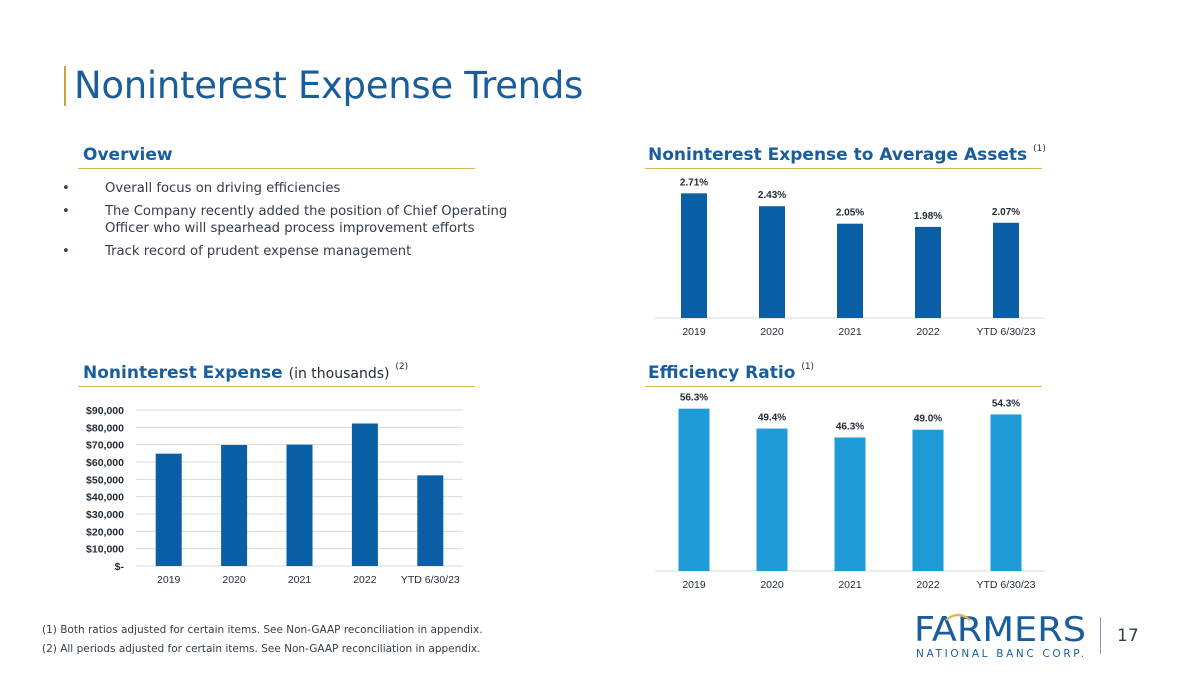 This screenshot has height=675, width=1200. Describe the element at coordinates (838, 155) in the screenshot. I see `assets-chart-title: Noninterest Expense to Average Assets` at that location.